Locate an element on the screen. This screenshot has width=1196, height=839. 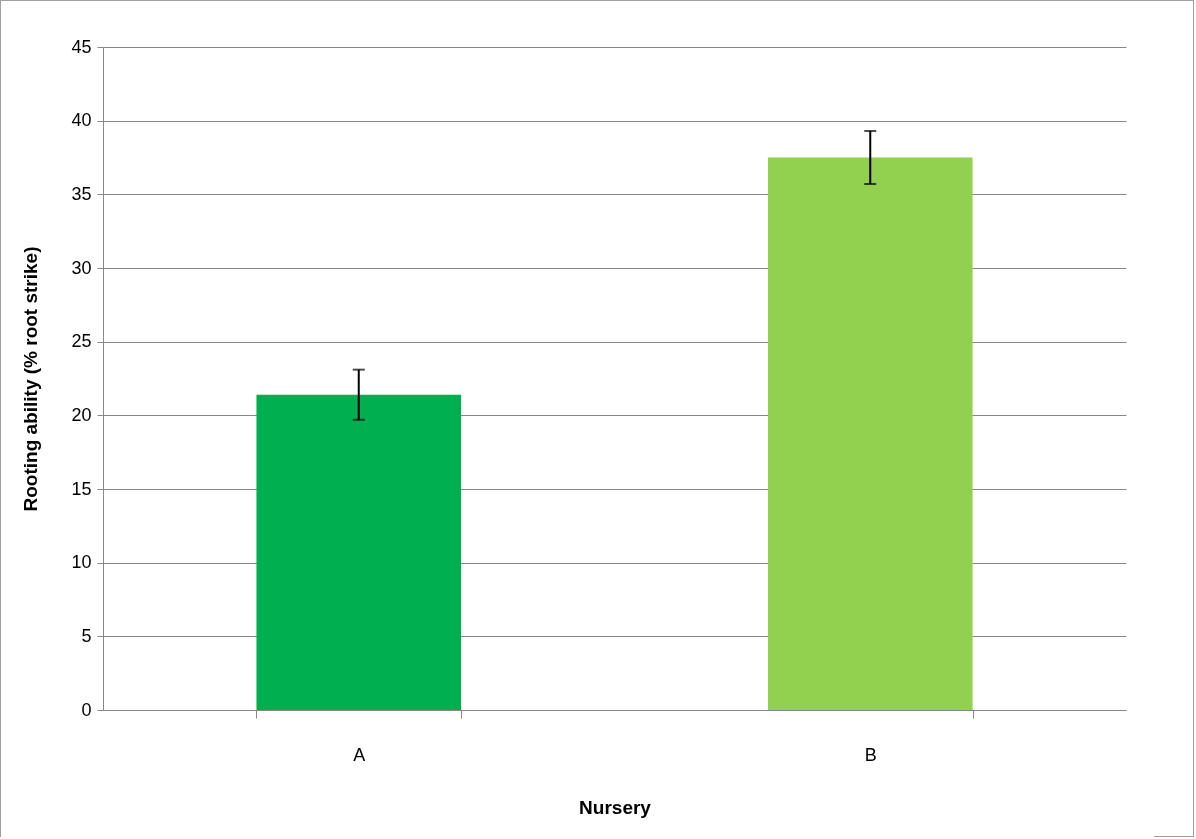
y-tick-label: 10 is located at coordinates (81, 562).